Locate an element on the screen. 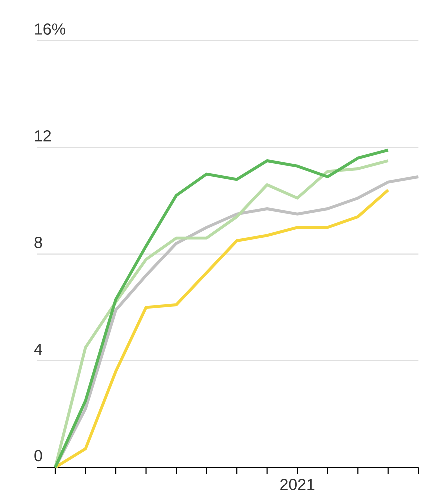 The width and height of the screenshot is (422, 501). y-tick-label: 8 is located at coordinates (38, 242).